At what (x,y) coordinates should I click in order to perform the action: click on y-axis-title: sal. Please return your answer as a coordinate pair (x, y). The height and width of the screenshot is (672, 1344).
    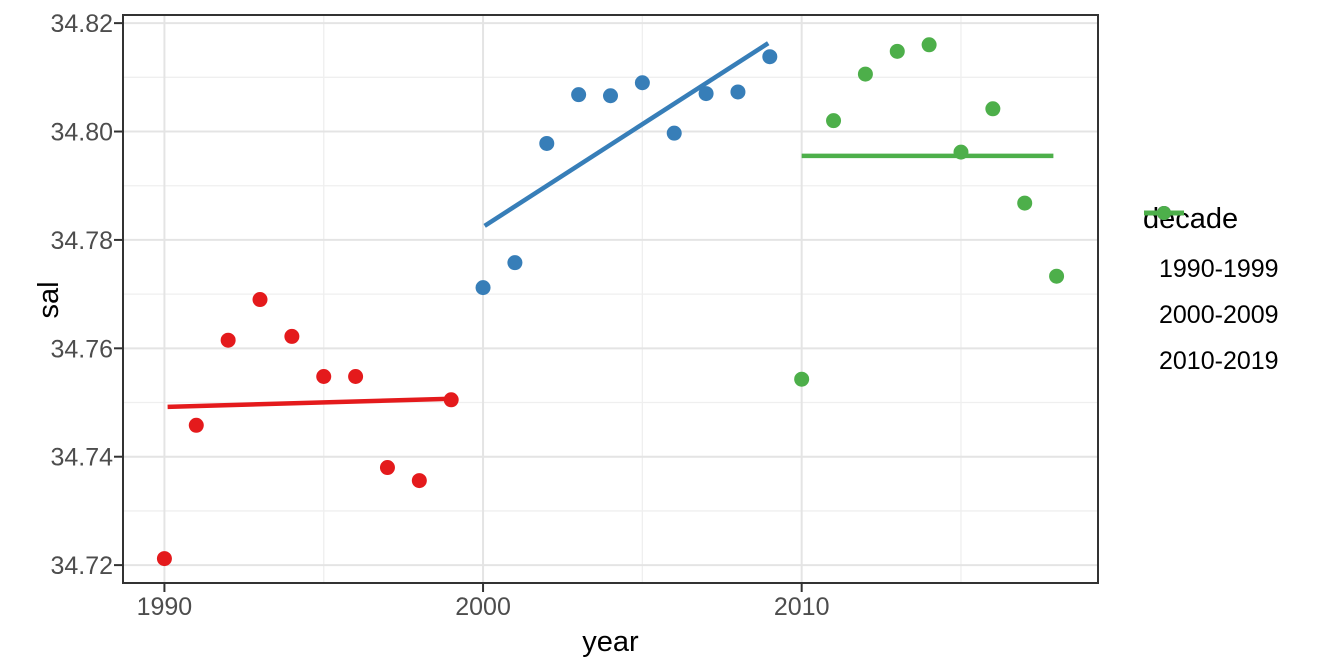
    Looking at the image, I should click on (49, 300).